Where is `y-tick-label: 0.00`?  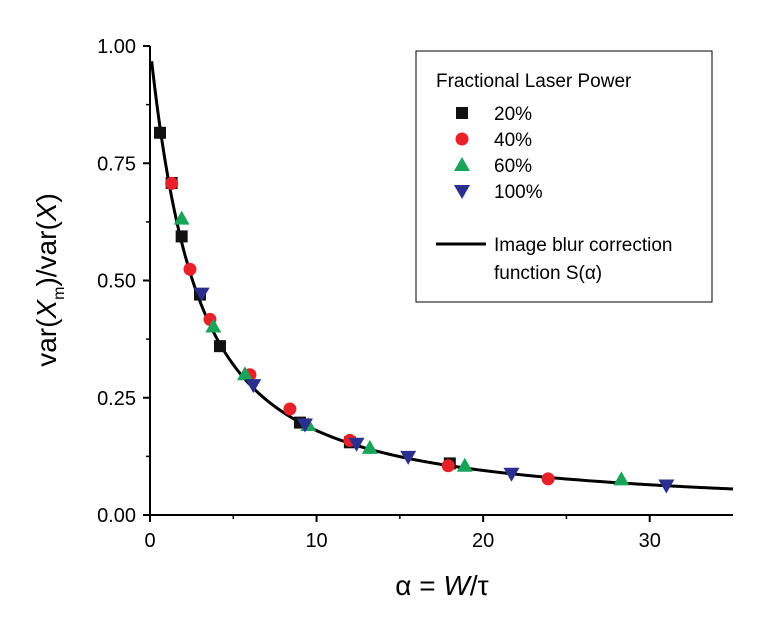 y-tick-label: 0.00 is located at coordinates (116, 516).